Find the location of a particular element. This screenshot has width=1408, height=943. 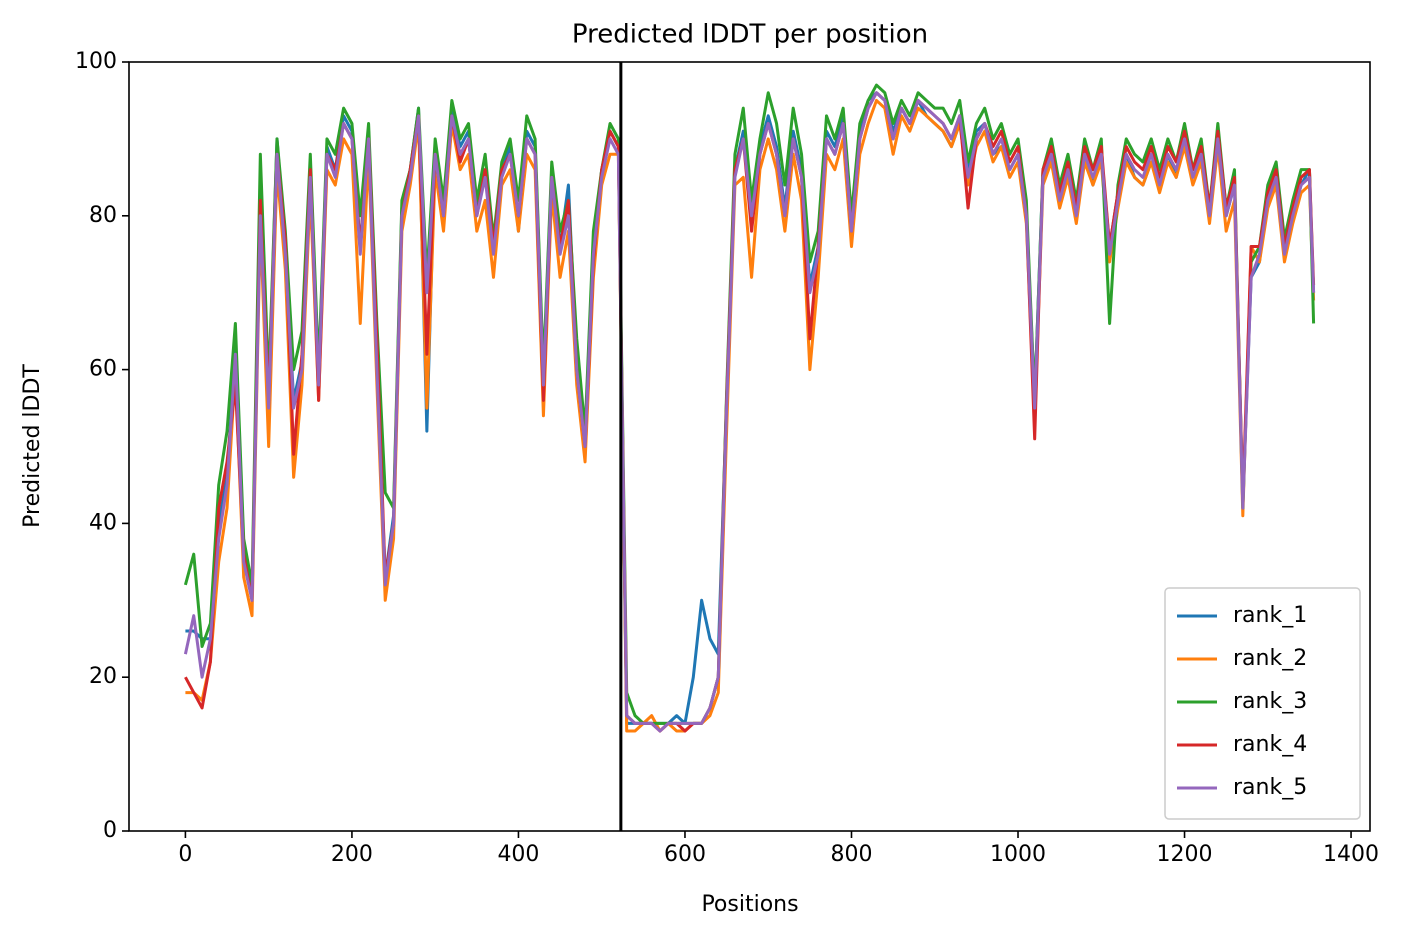

legend-label: rank_3 is located at coordinates (1270, 701).